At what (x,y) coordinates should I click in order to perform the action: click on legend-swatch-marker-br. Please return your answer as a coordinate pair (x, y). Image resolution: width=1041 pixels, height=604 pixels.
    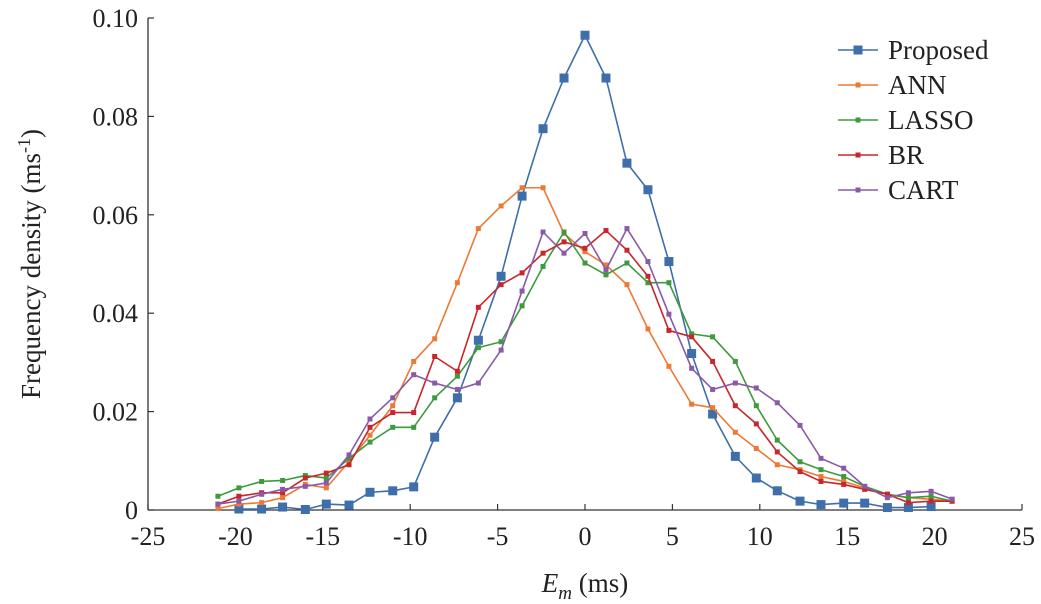
    Looking at the image, I should click on (858, 155).